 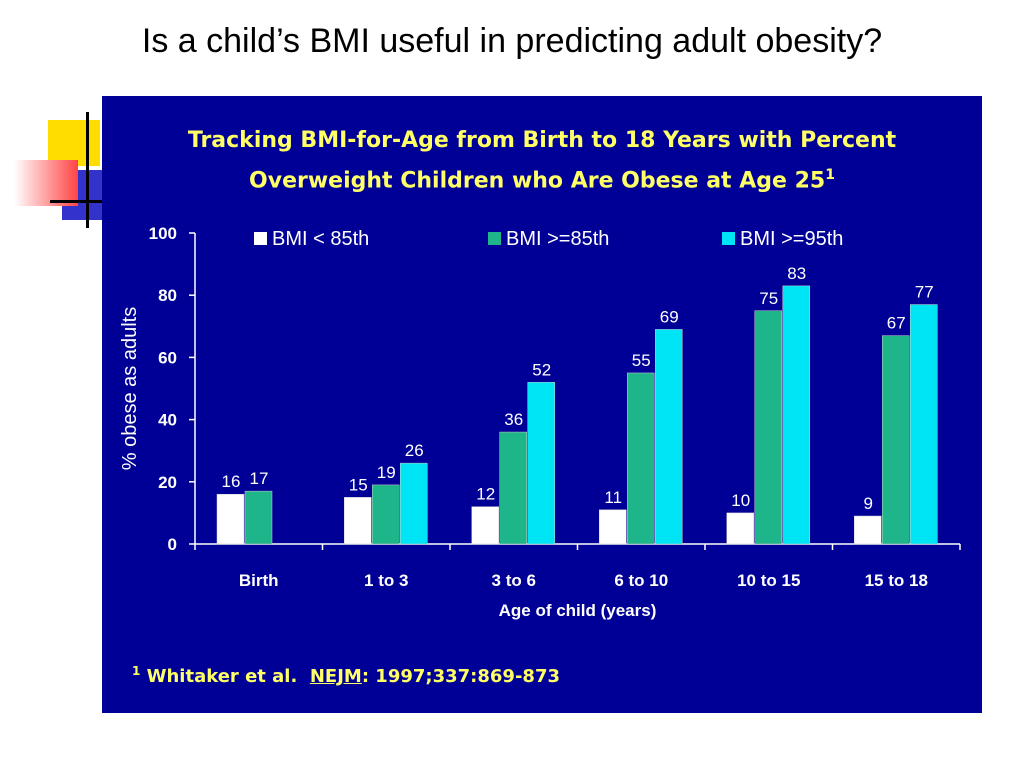 I want to click on legend-label: BMI >=95th, so click(x=791, y=239).